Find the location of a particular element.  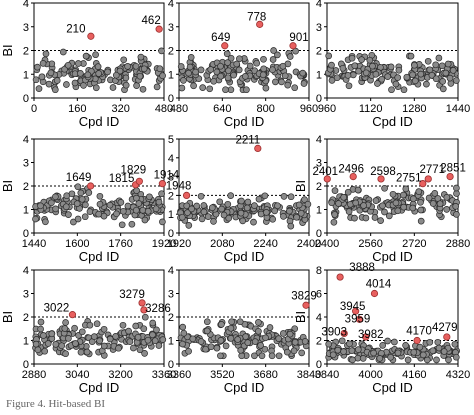

x-tick-label: 320 is located at coordinates (120, 109).